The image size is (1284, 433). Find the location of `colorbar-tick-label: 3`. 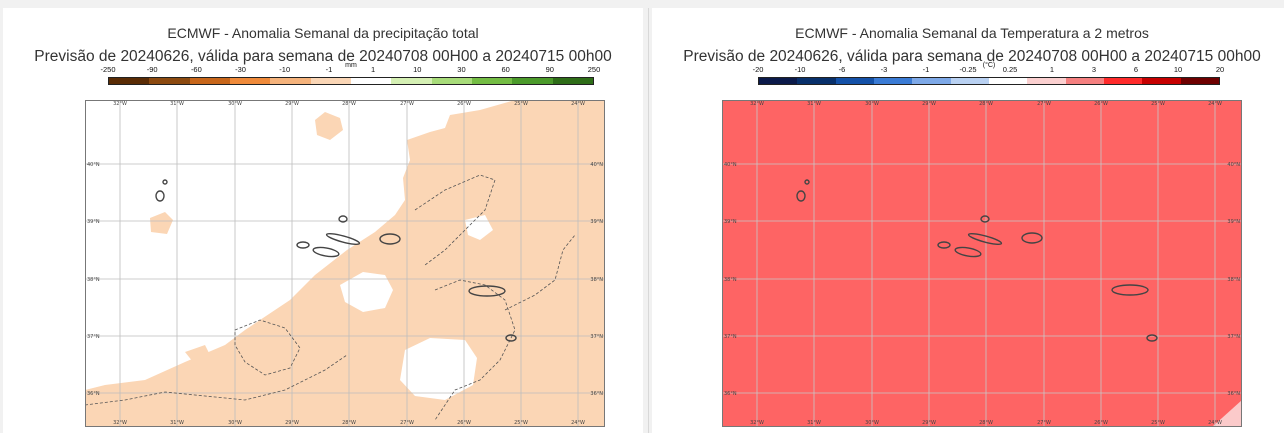

colorbar-tick-label: 3 is located at coordinates (1094, 69).